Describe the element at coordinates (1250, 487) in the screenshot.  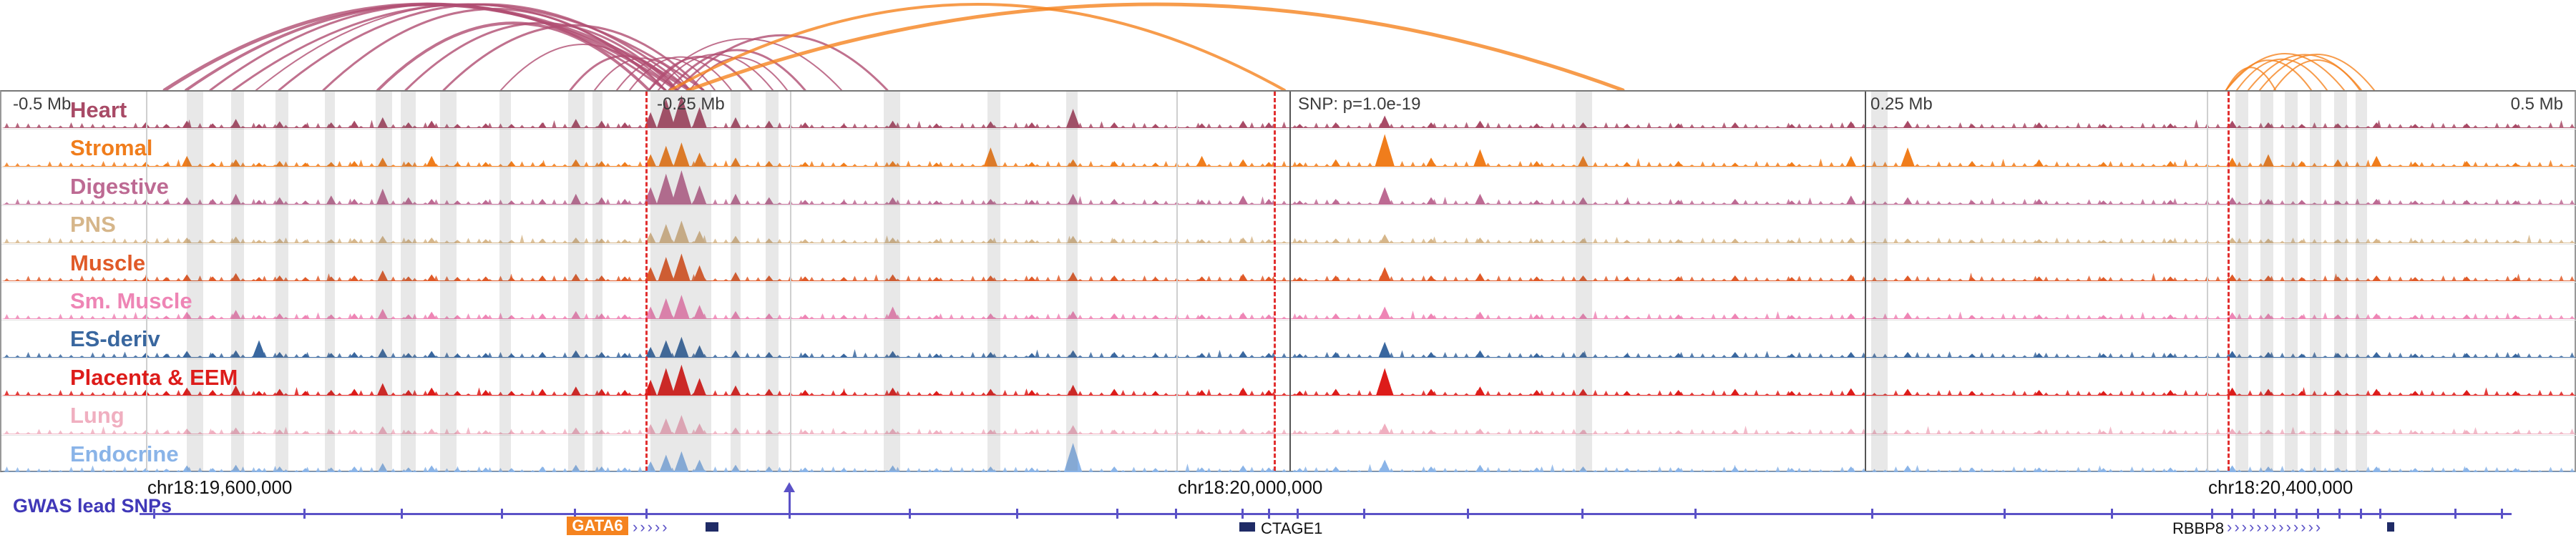
I see `coordinate-label: chr18:20,000,000` at that location.